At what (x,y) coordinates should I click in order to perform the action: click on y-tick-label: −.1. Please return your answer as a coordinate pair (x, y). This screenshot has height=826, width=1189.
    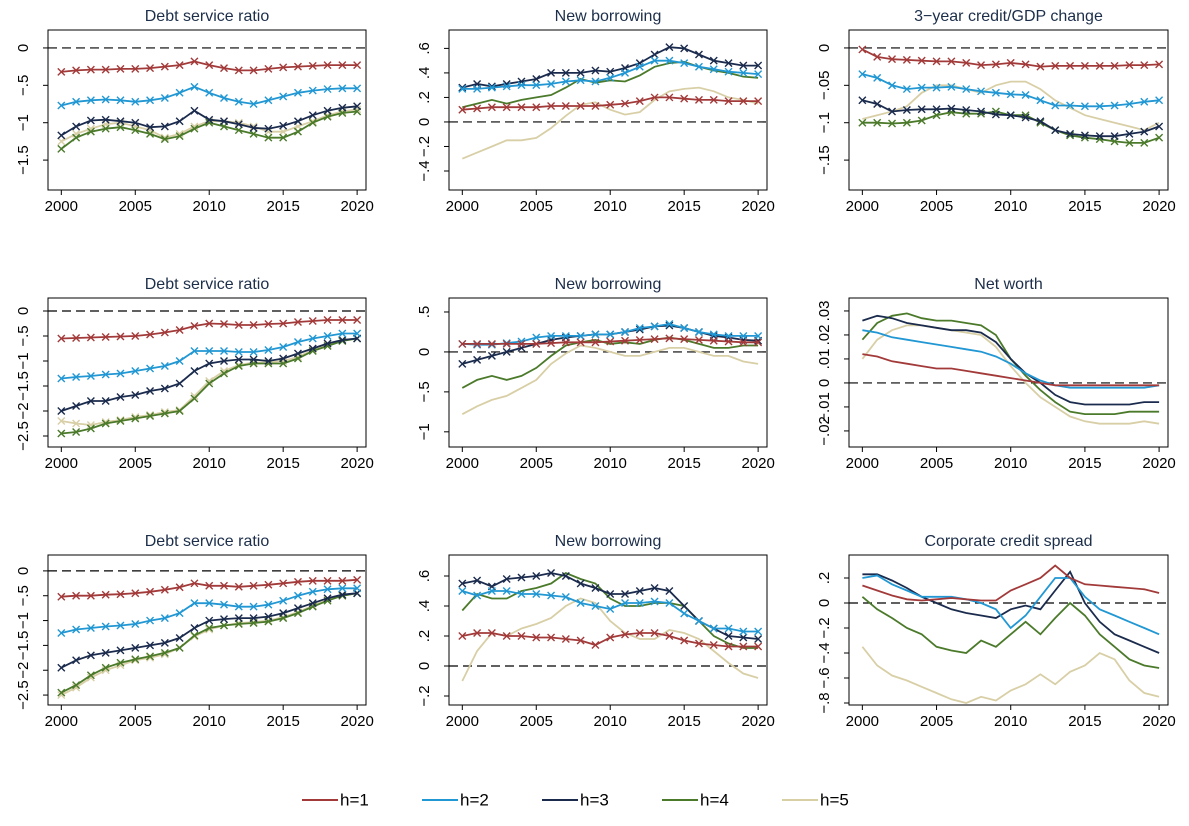
    Looking at the image, I should click on (824, 122).